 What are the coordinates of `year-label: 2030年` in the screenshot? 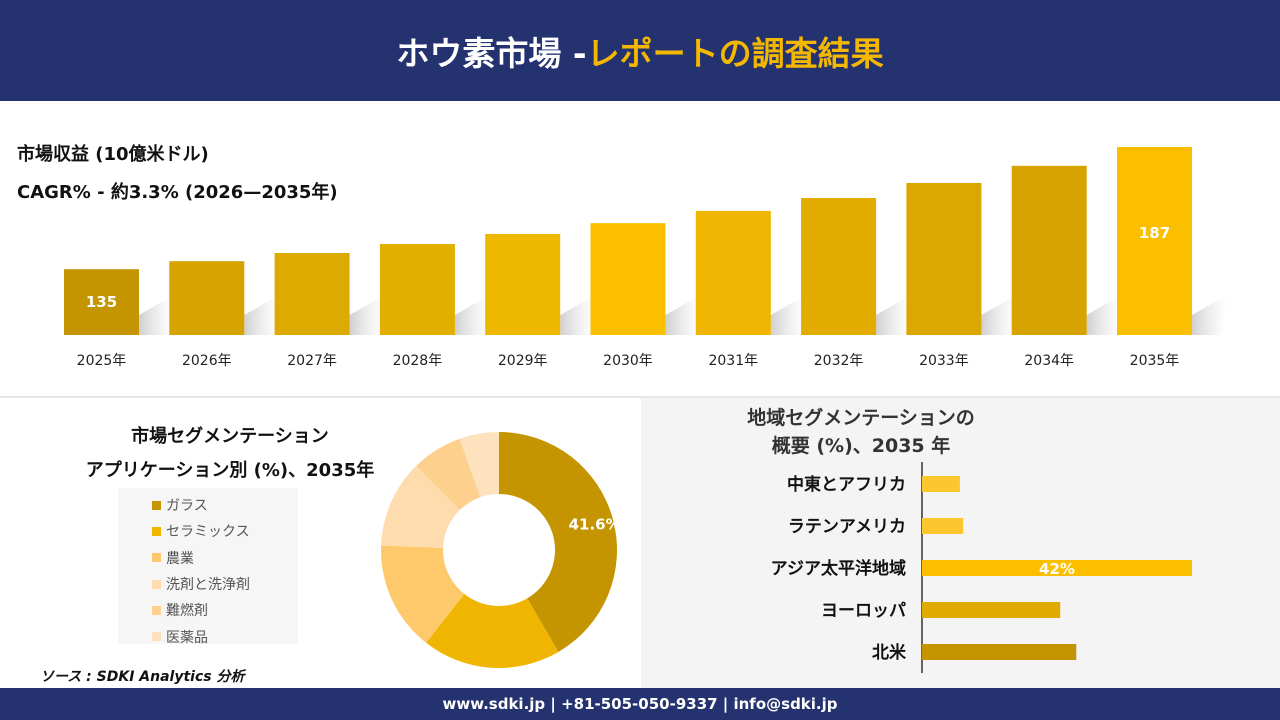 It's located at (628, 361).